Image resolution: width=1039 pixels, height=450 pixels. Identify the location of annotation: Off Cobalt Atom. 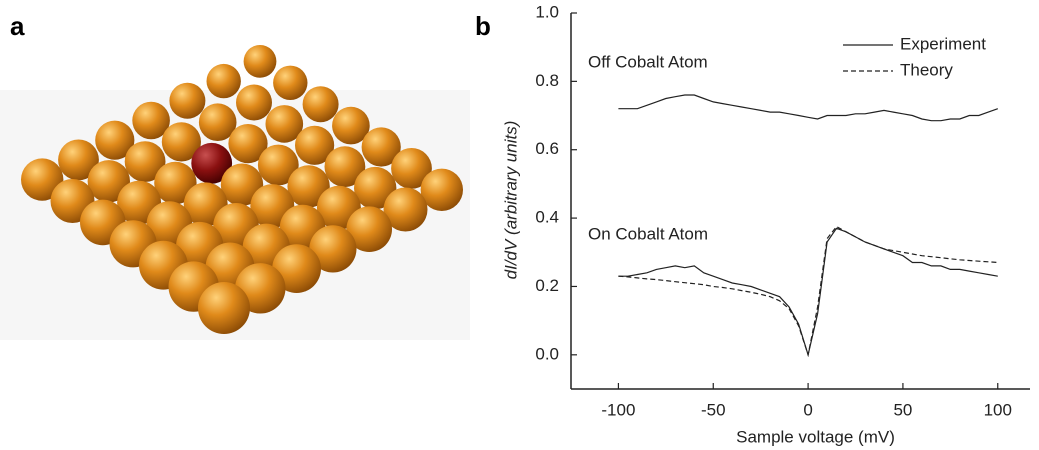
(648, 61).